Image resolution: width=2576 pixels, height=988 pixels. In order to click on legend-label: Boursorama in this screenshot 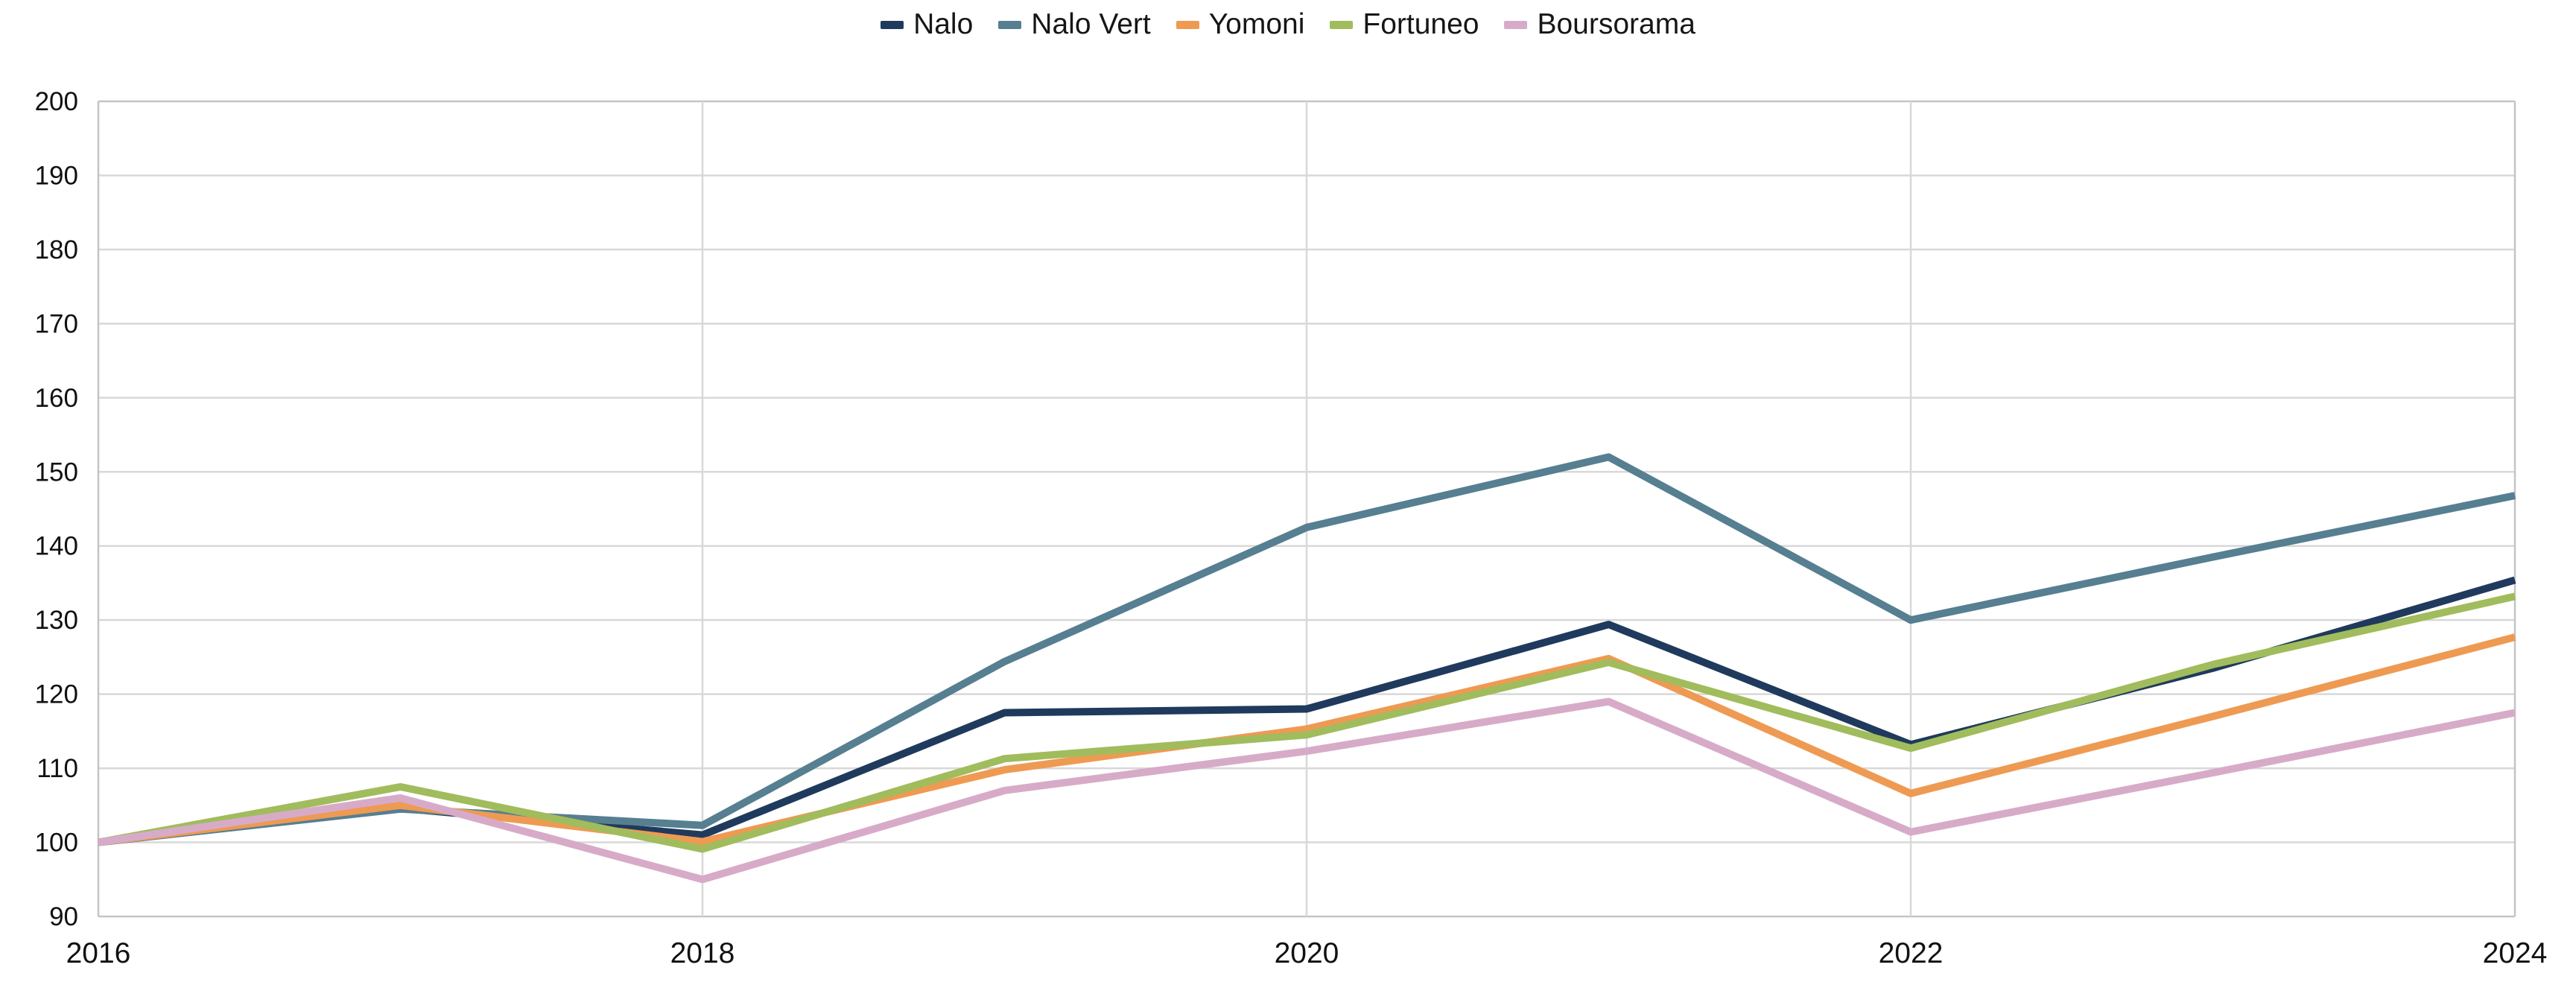, I will do `click(1616, 24)`.